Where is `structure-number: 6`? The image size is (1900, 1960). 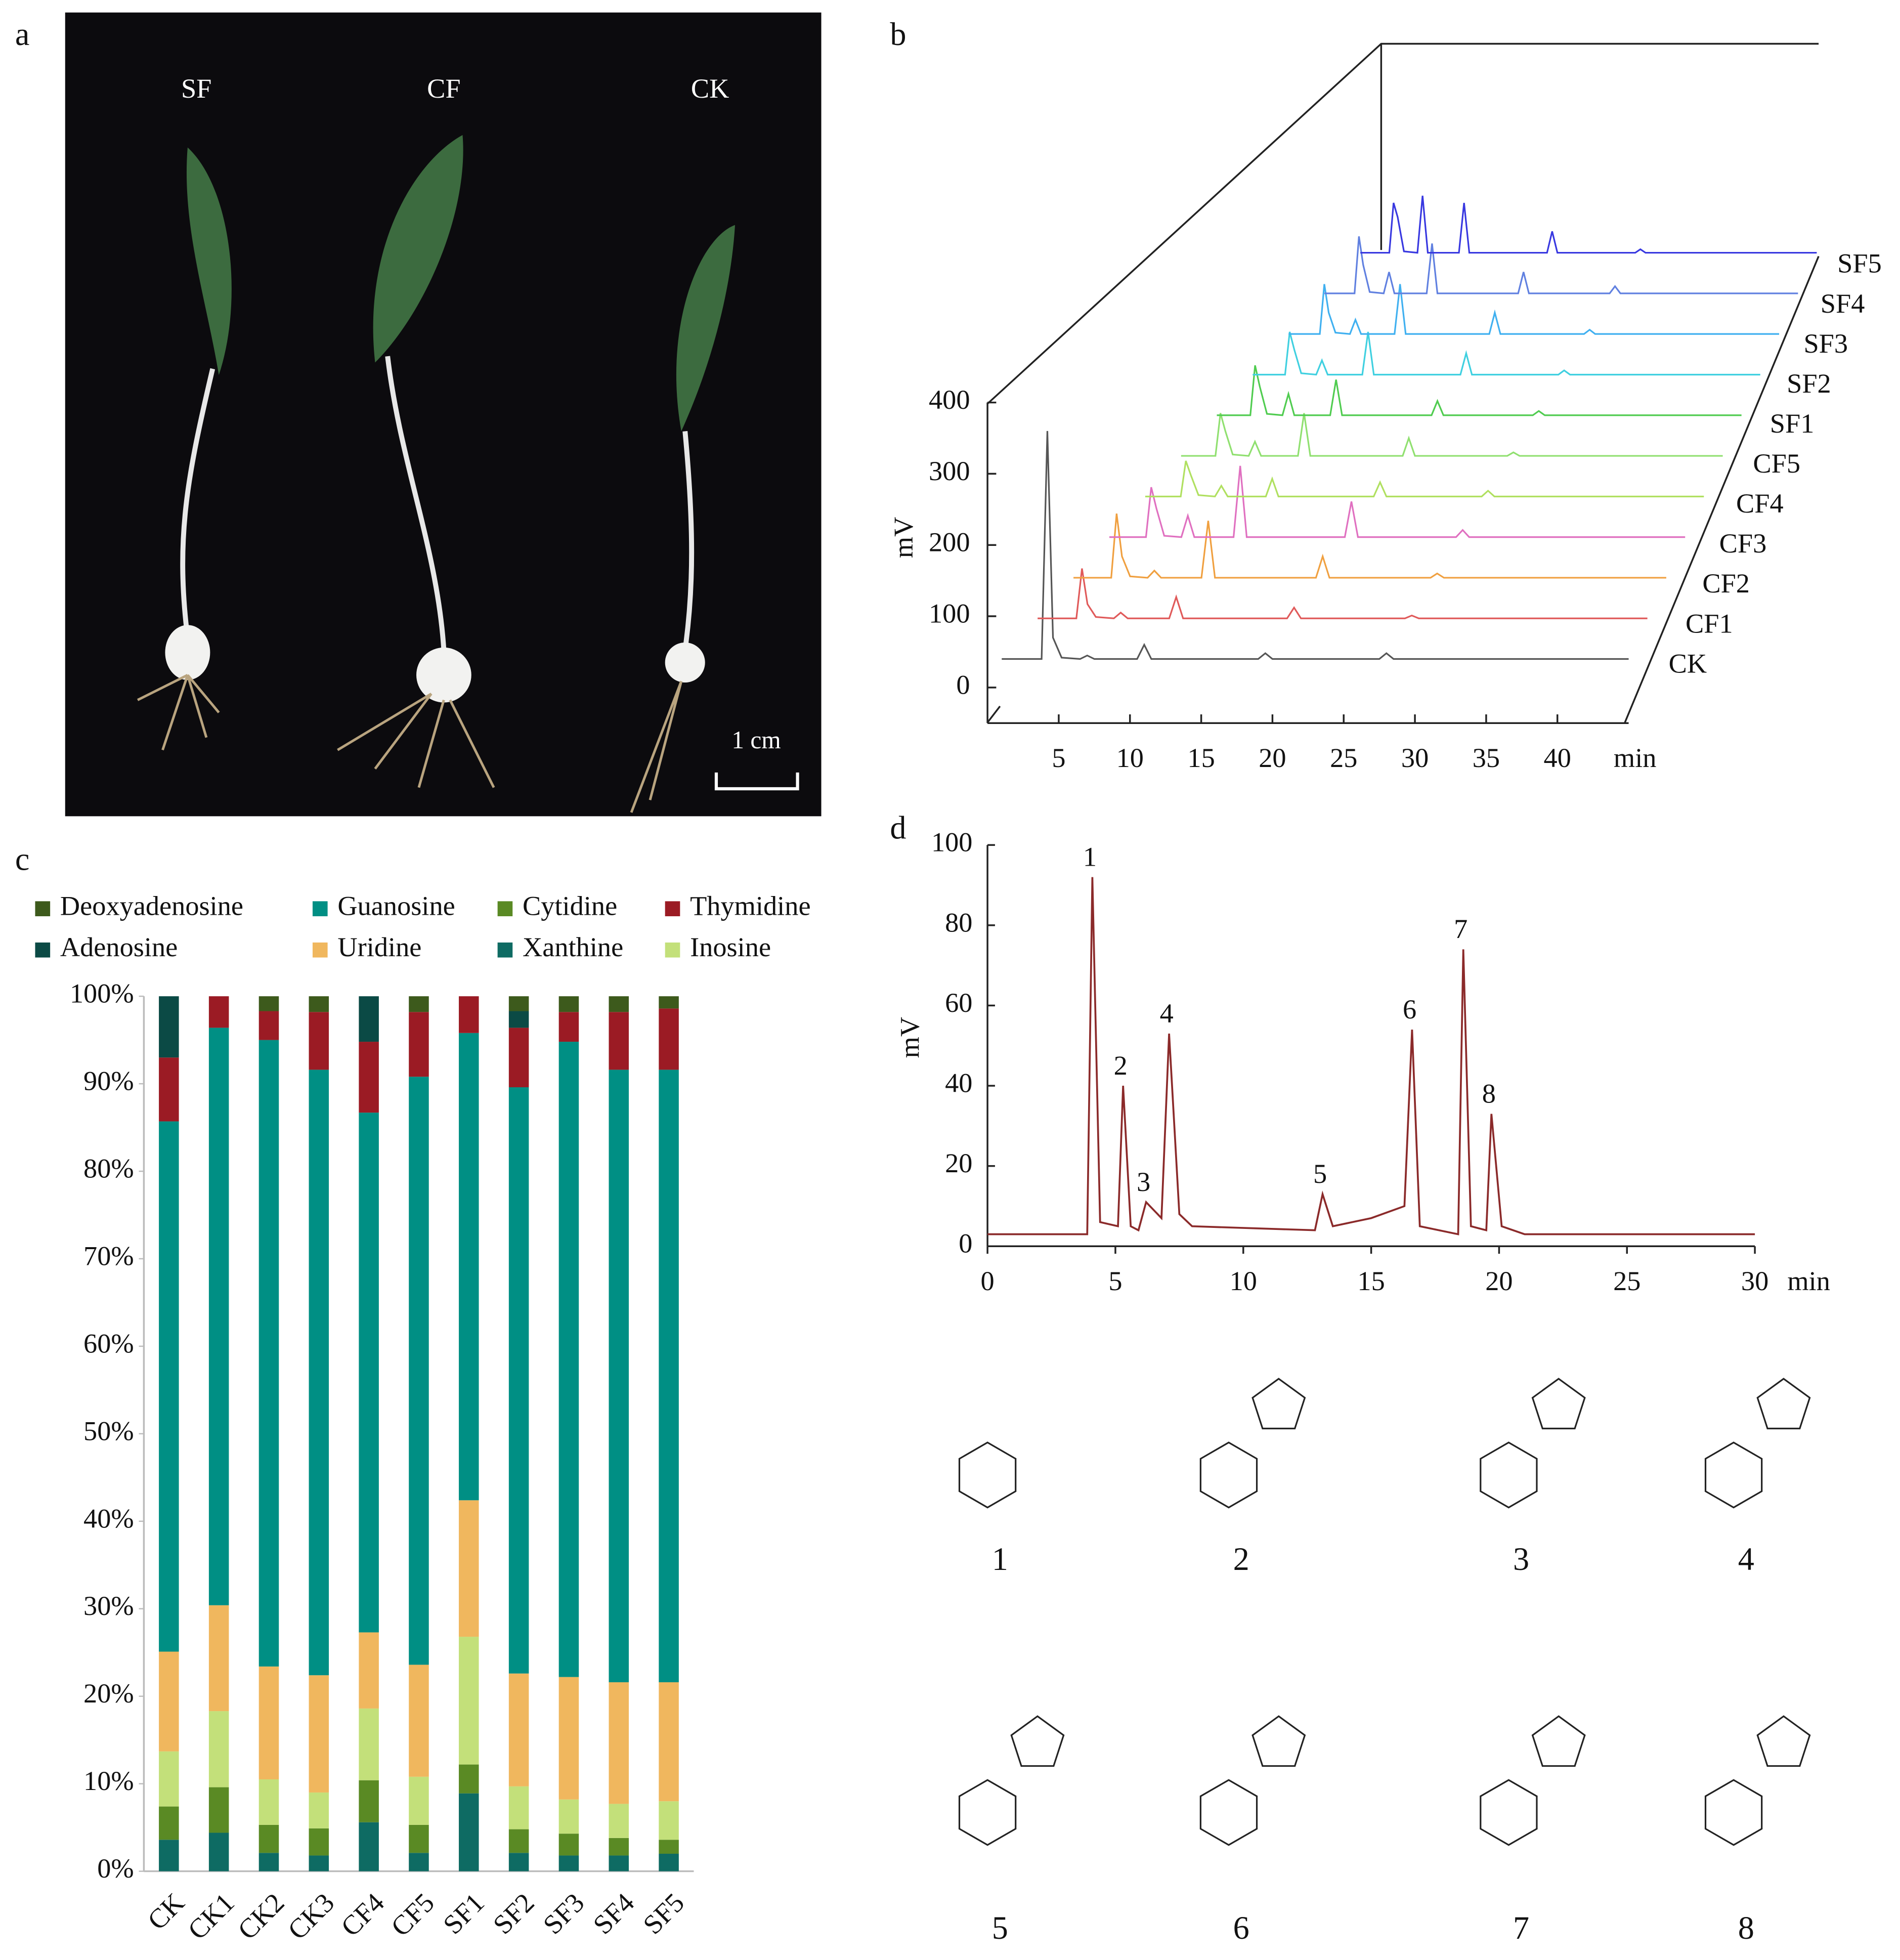 structure-number: 6 is located at coordinates (1241, 1928).